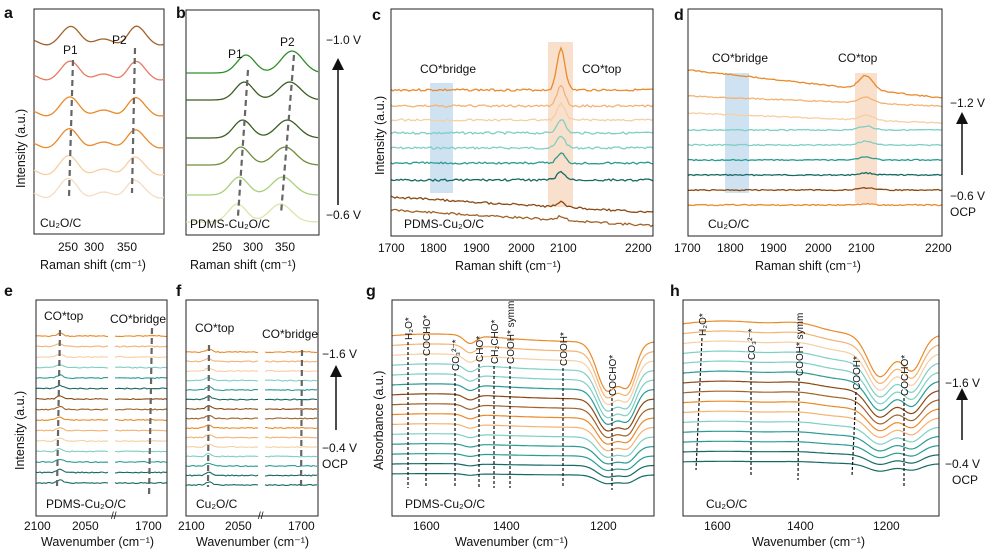 Image resolution: width=1001 pixels, height=553 pixels. What do you see at coordinates (391, 248) in the screenshot?
I see `xtick-c-1700: 1700` at bounding box center [391, 248].